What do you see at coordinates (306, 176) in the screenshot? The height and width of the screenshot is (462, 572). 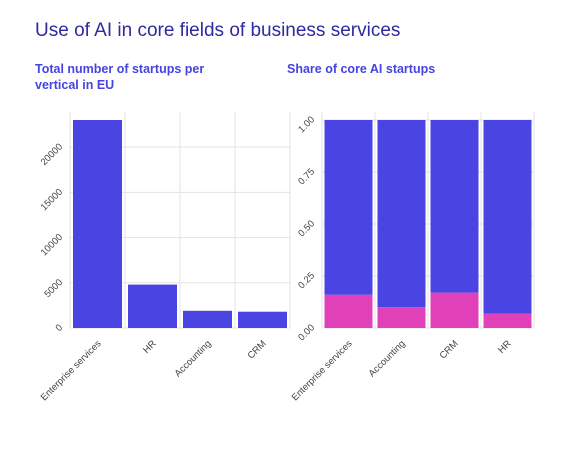 I see `y-tick-label: 0.75` at bounding box center [306, 176].